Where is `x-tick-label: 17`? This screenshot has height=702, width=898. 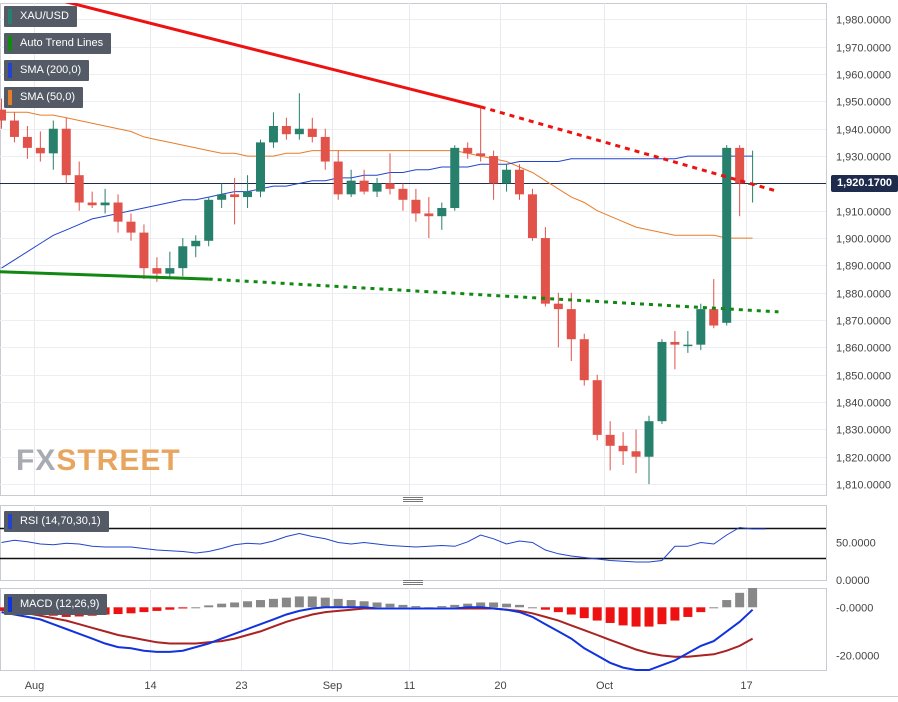
x-tick-label: 17 is located at coordinates (746, 686).